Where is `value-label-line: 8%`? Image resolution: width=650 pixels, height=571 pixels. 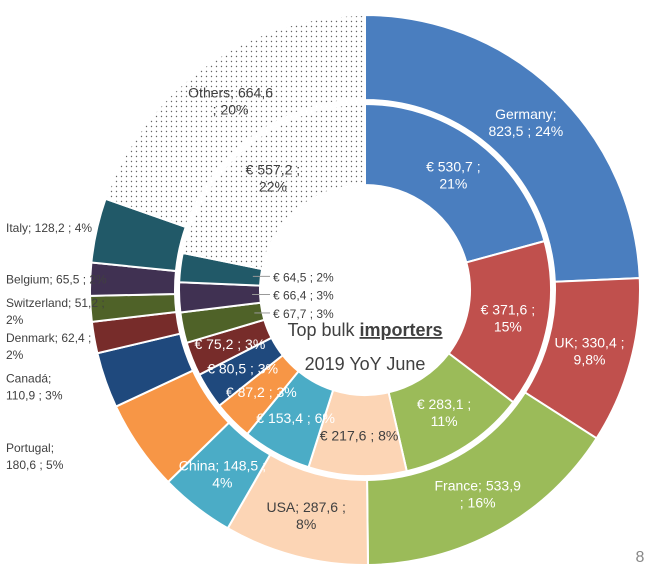 value-label-line: 8% is located at coordinates (306, 524).